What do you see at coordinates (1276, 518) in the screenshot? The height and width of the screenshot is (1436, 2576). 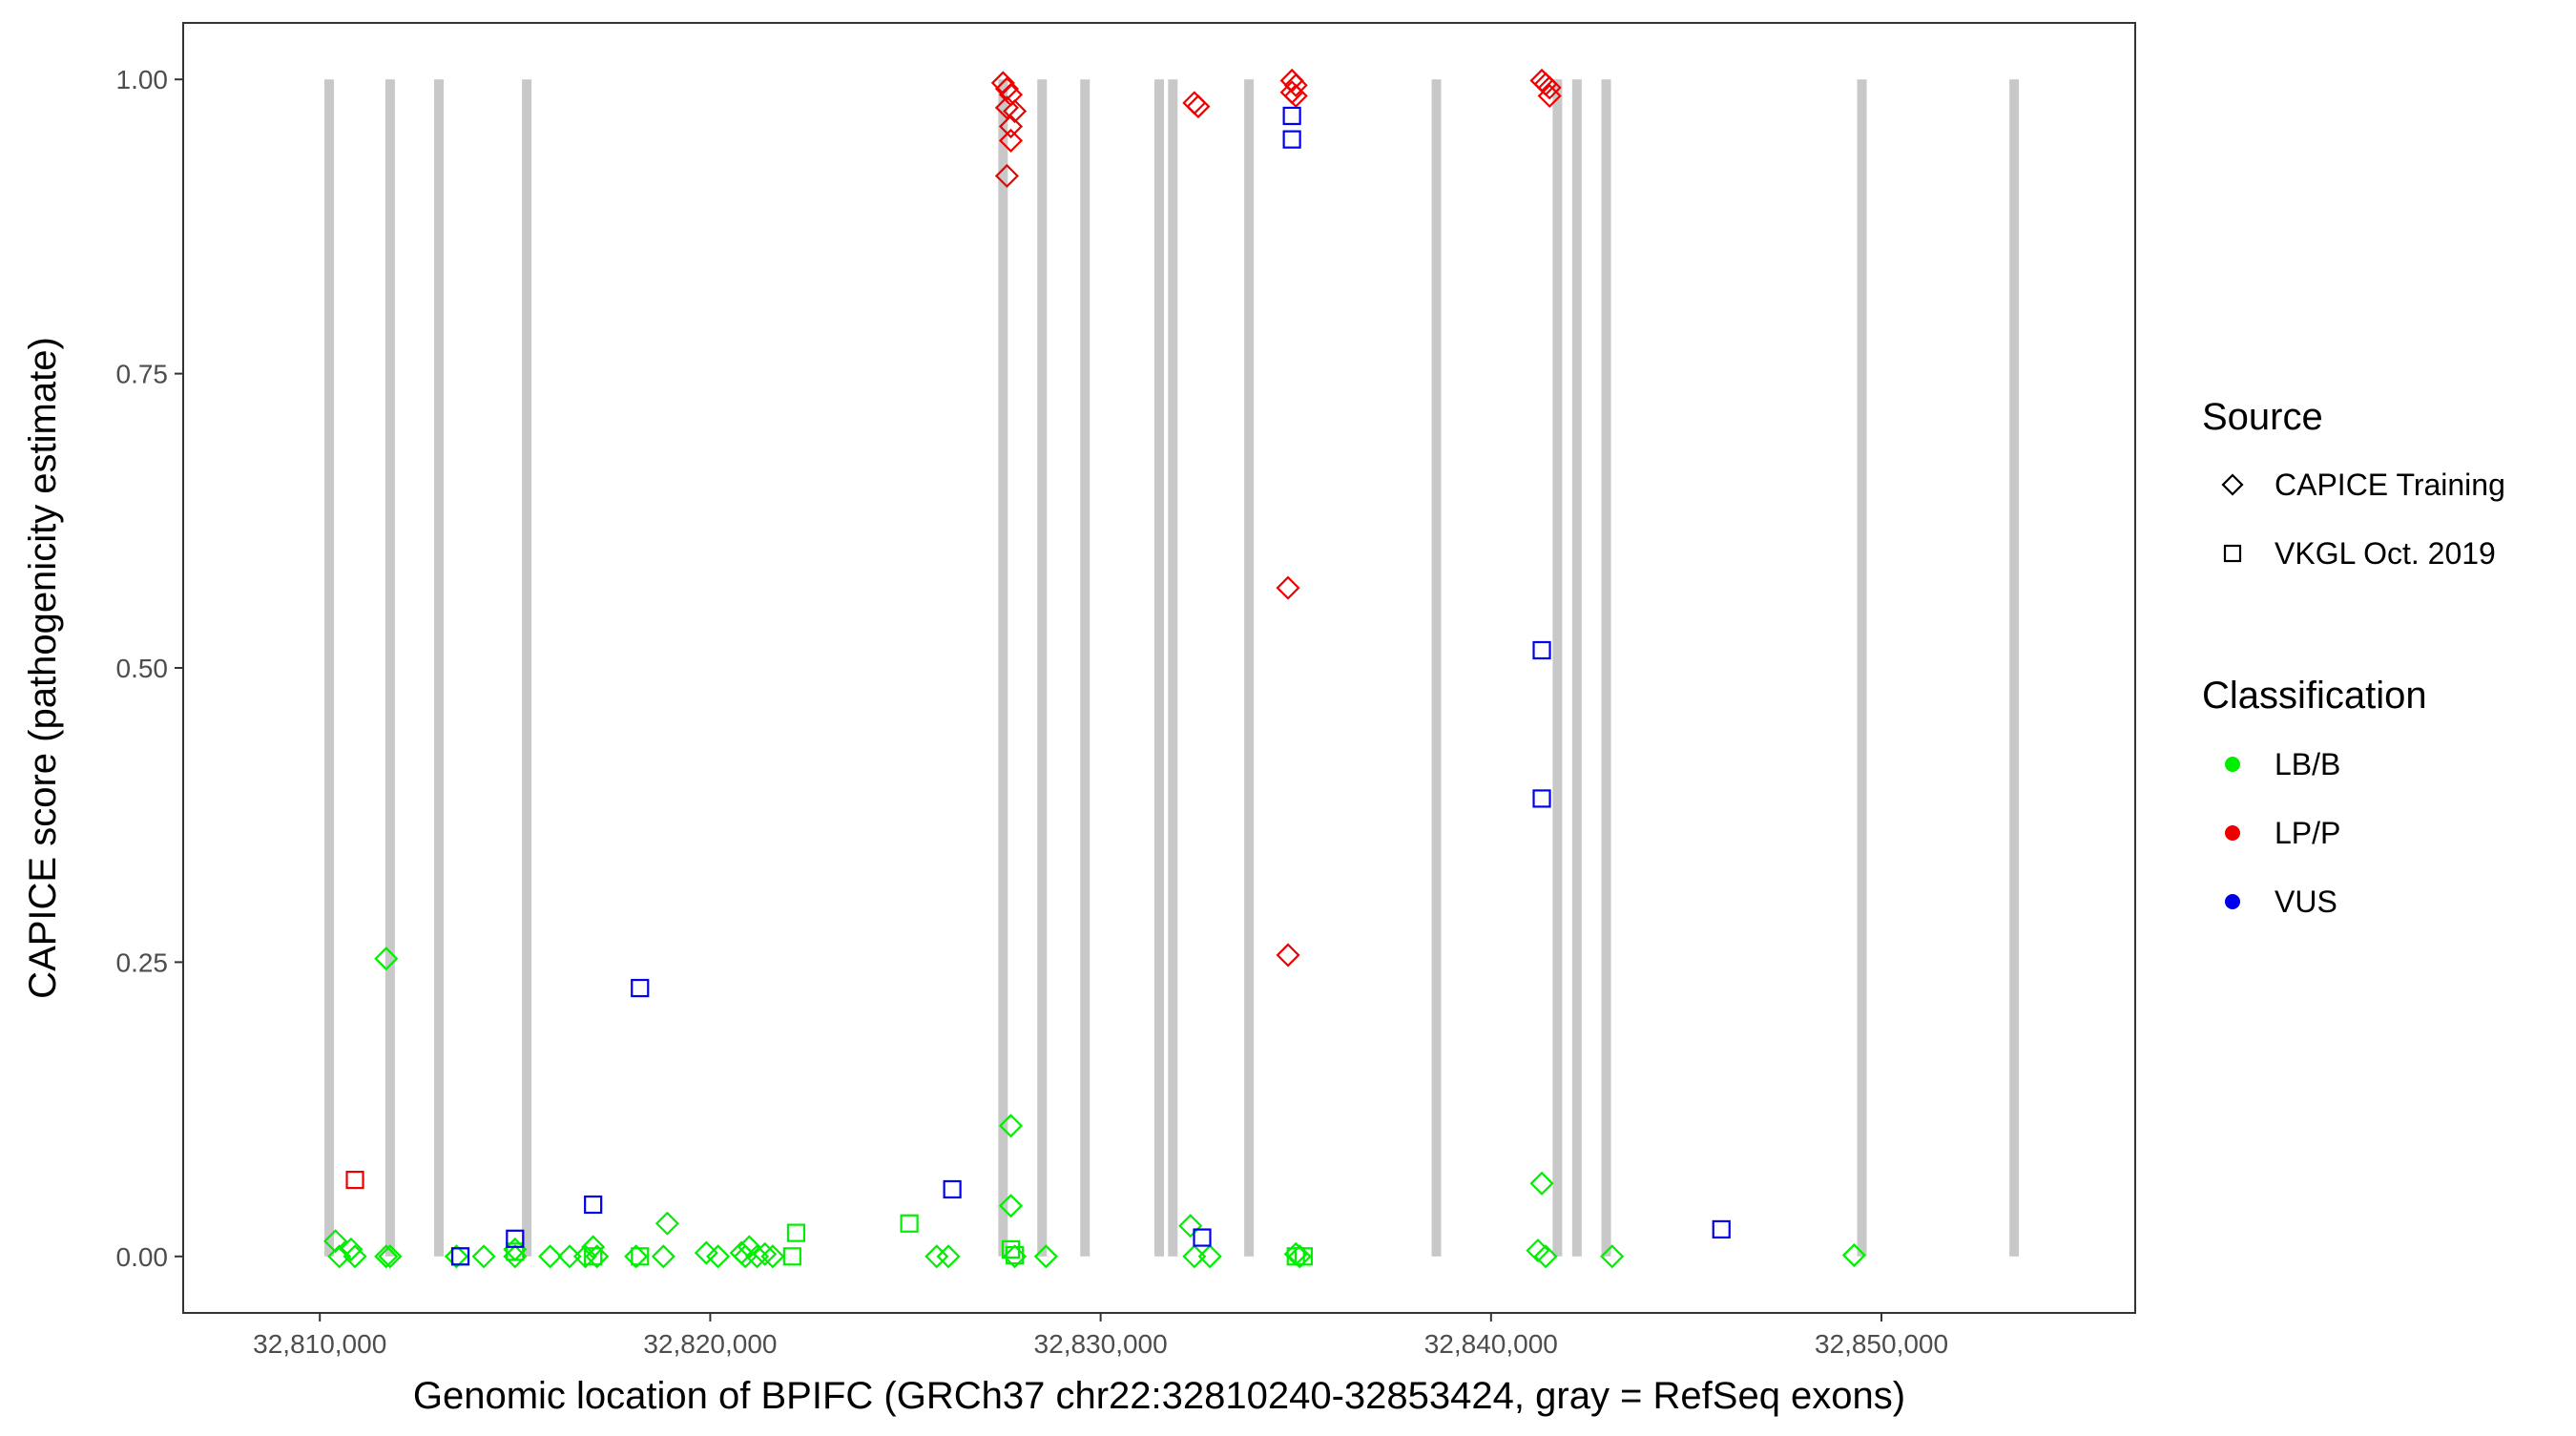 I see `series-lp-p-diamond` at bounding box center [1276, 518].